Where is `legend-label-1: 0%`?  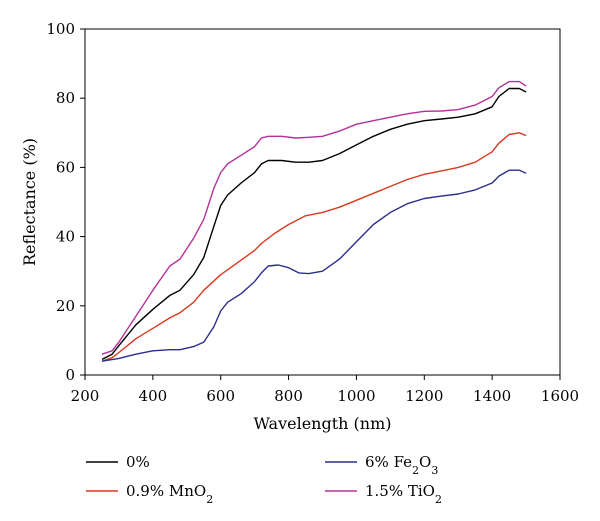
legend-label-1: 0% is located at coordinates (138, 462).